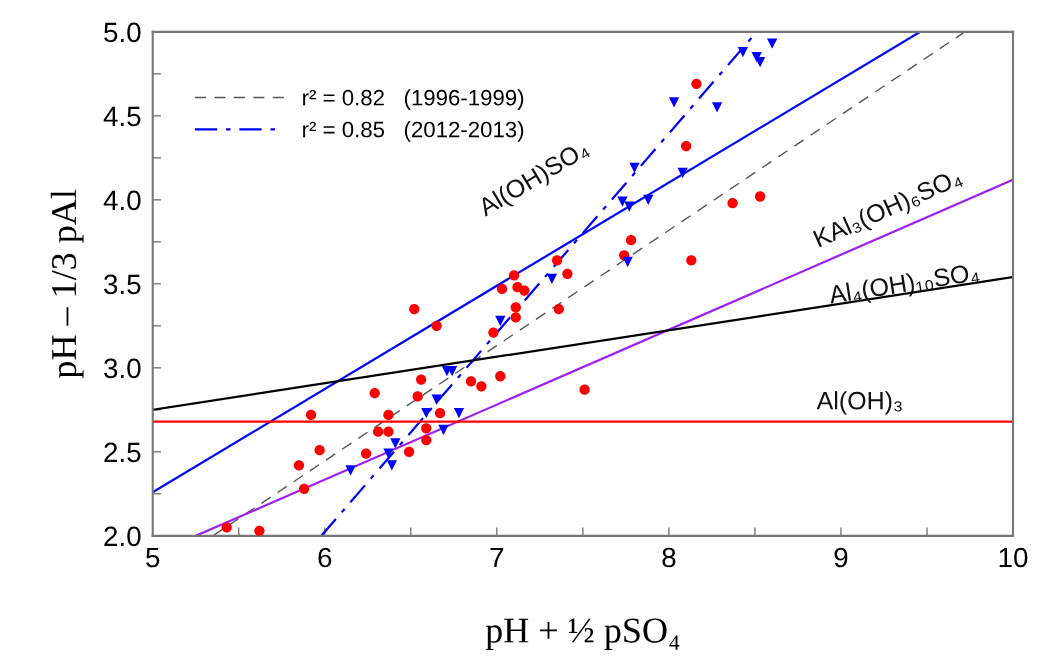 The width and height of the screenshot is (1039, 664). I want to click on x-tick-label: 7, so click(497, 557).